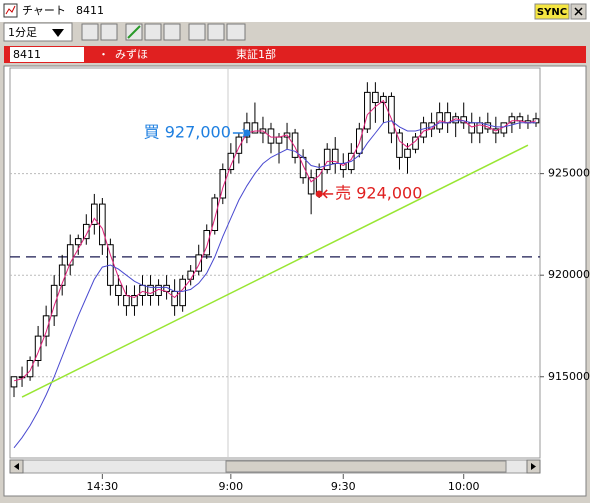  I want to click on sync-label: SYNC, so click(552, 12).